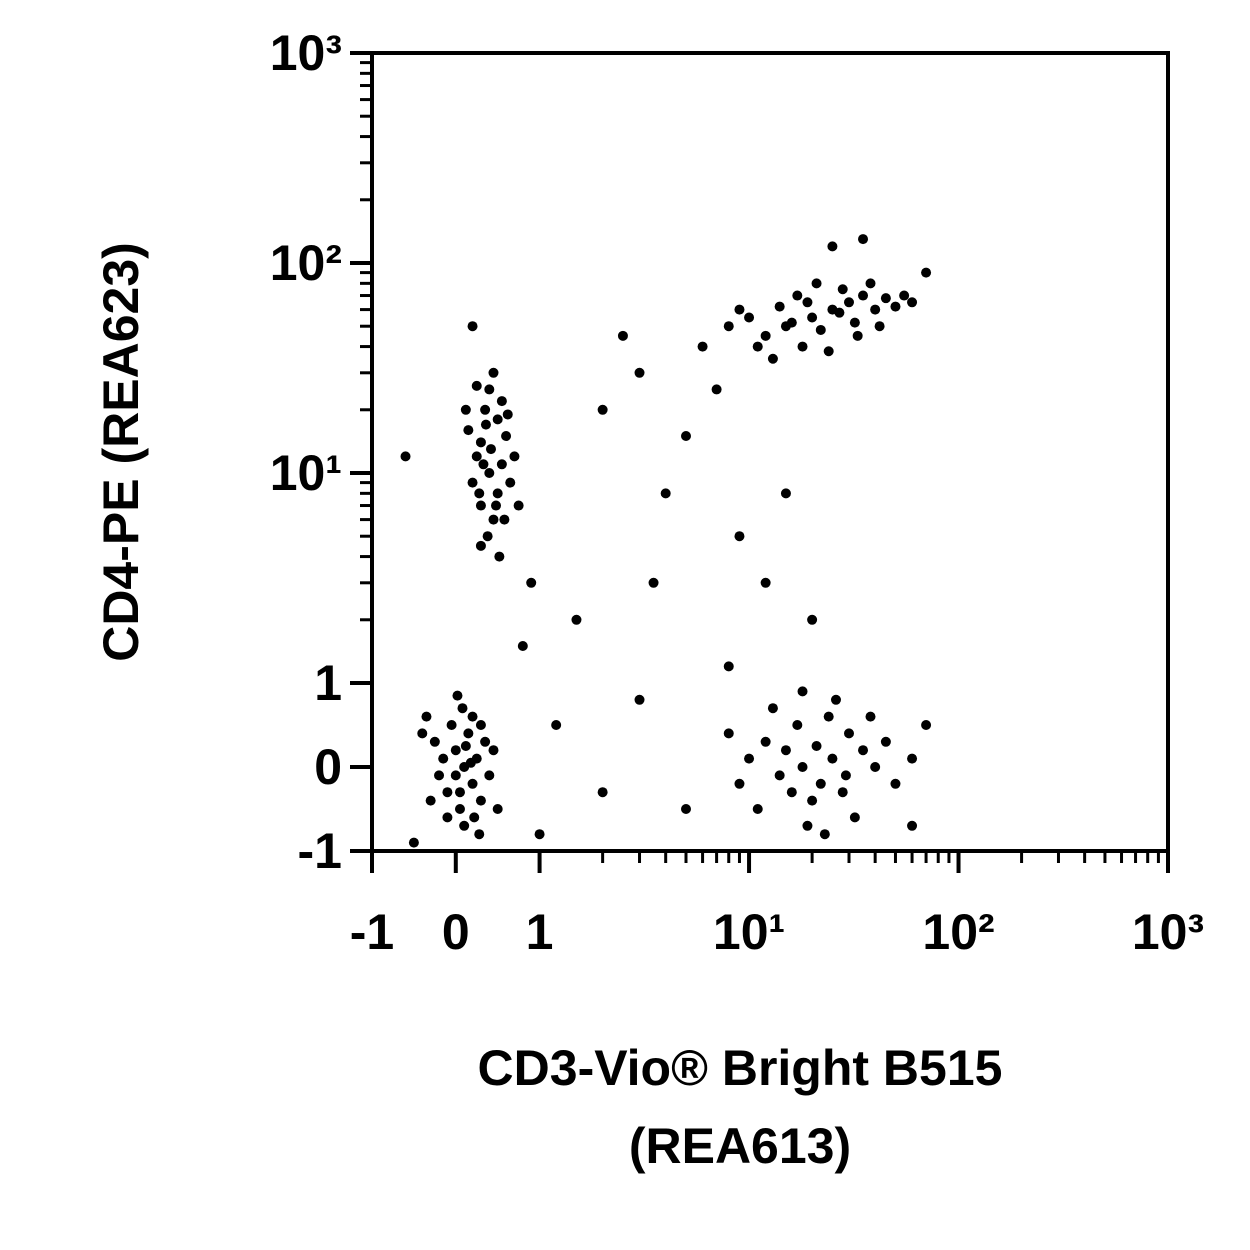 The image size is (1250, 1250). Describe the element at coordinates (306, 473) in the screenshot. I see `y-tick-label: 10¹` at that location.